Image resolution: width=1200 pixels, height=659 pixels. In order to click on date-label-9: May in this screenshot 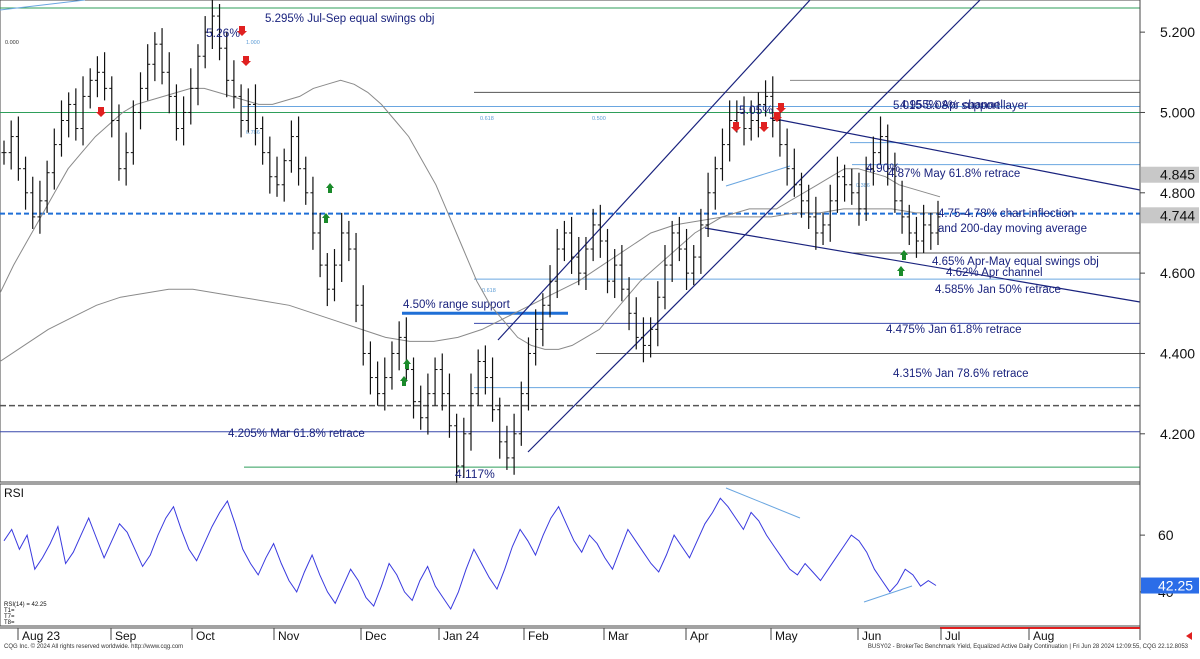, I will do `click(786, 636)`.